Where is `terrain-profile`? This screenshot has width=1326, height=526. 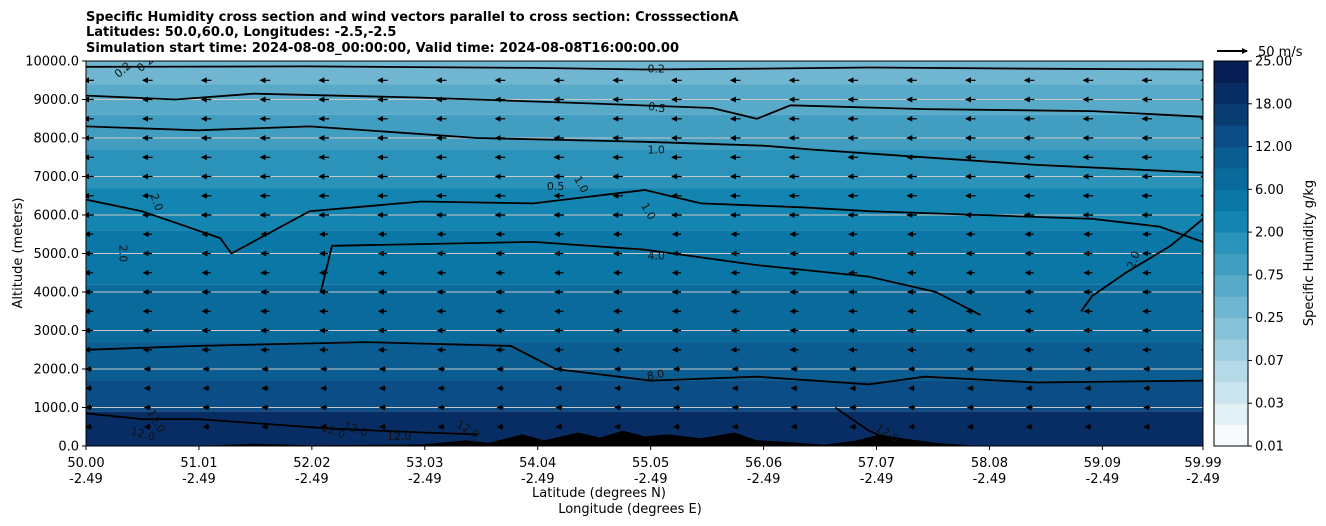
terrain-profile is located at coordinates (644, 438).